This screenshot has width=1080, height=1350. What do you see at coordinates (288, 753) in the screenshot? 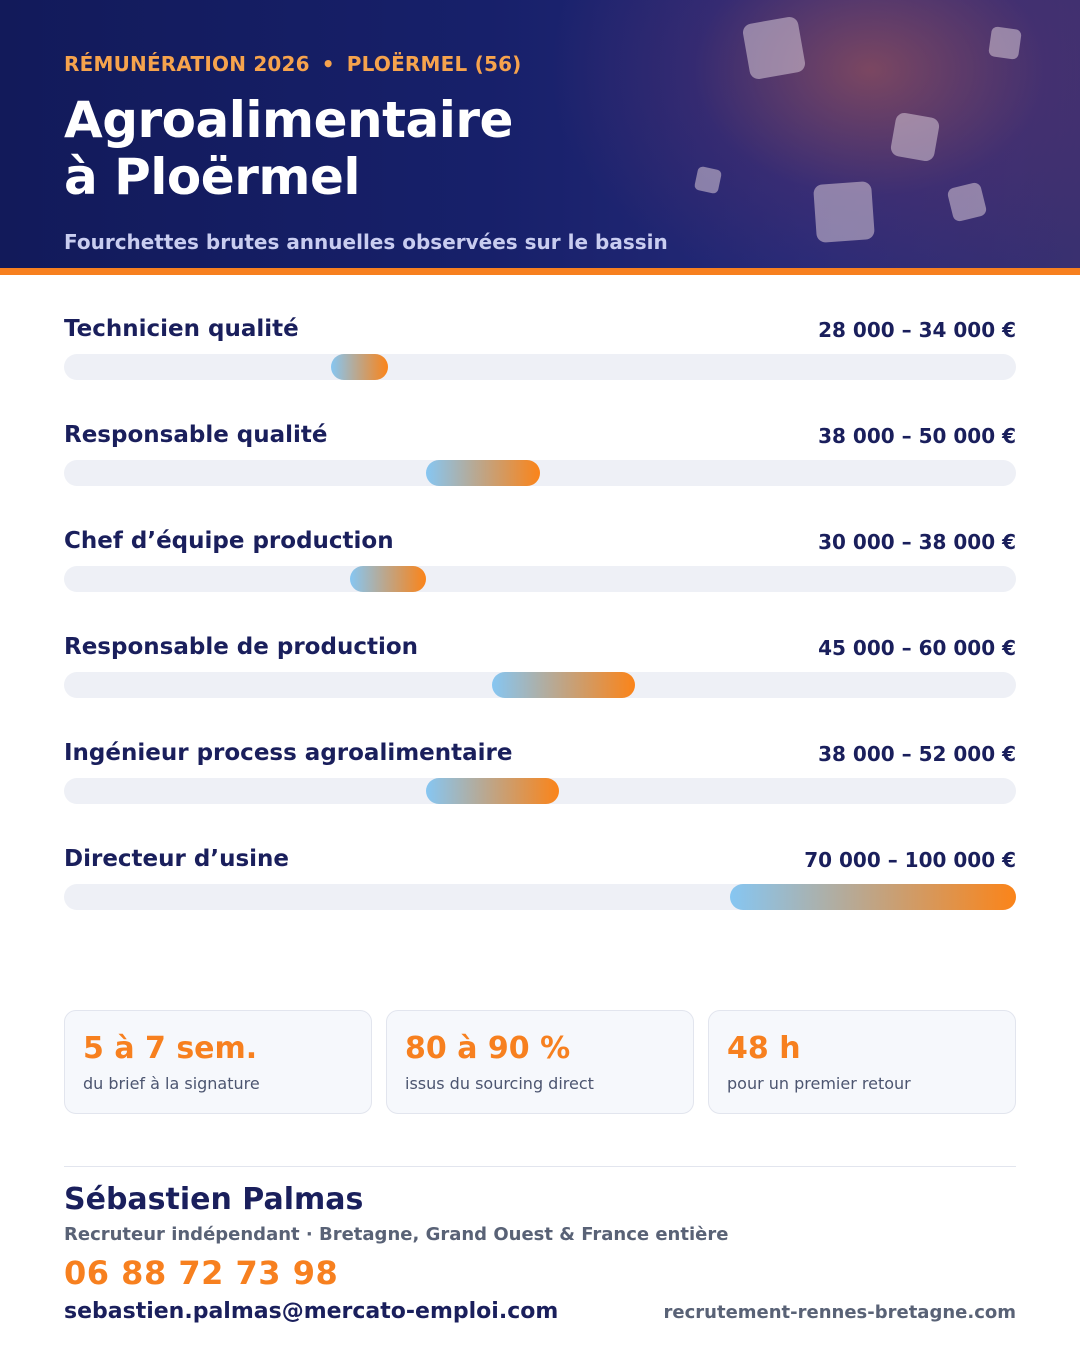
I see `job-title-label: Ingénieur process agroalimentaire` at bounding box center [288, 753].